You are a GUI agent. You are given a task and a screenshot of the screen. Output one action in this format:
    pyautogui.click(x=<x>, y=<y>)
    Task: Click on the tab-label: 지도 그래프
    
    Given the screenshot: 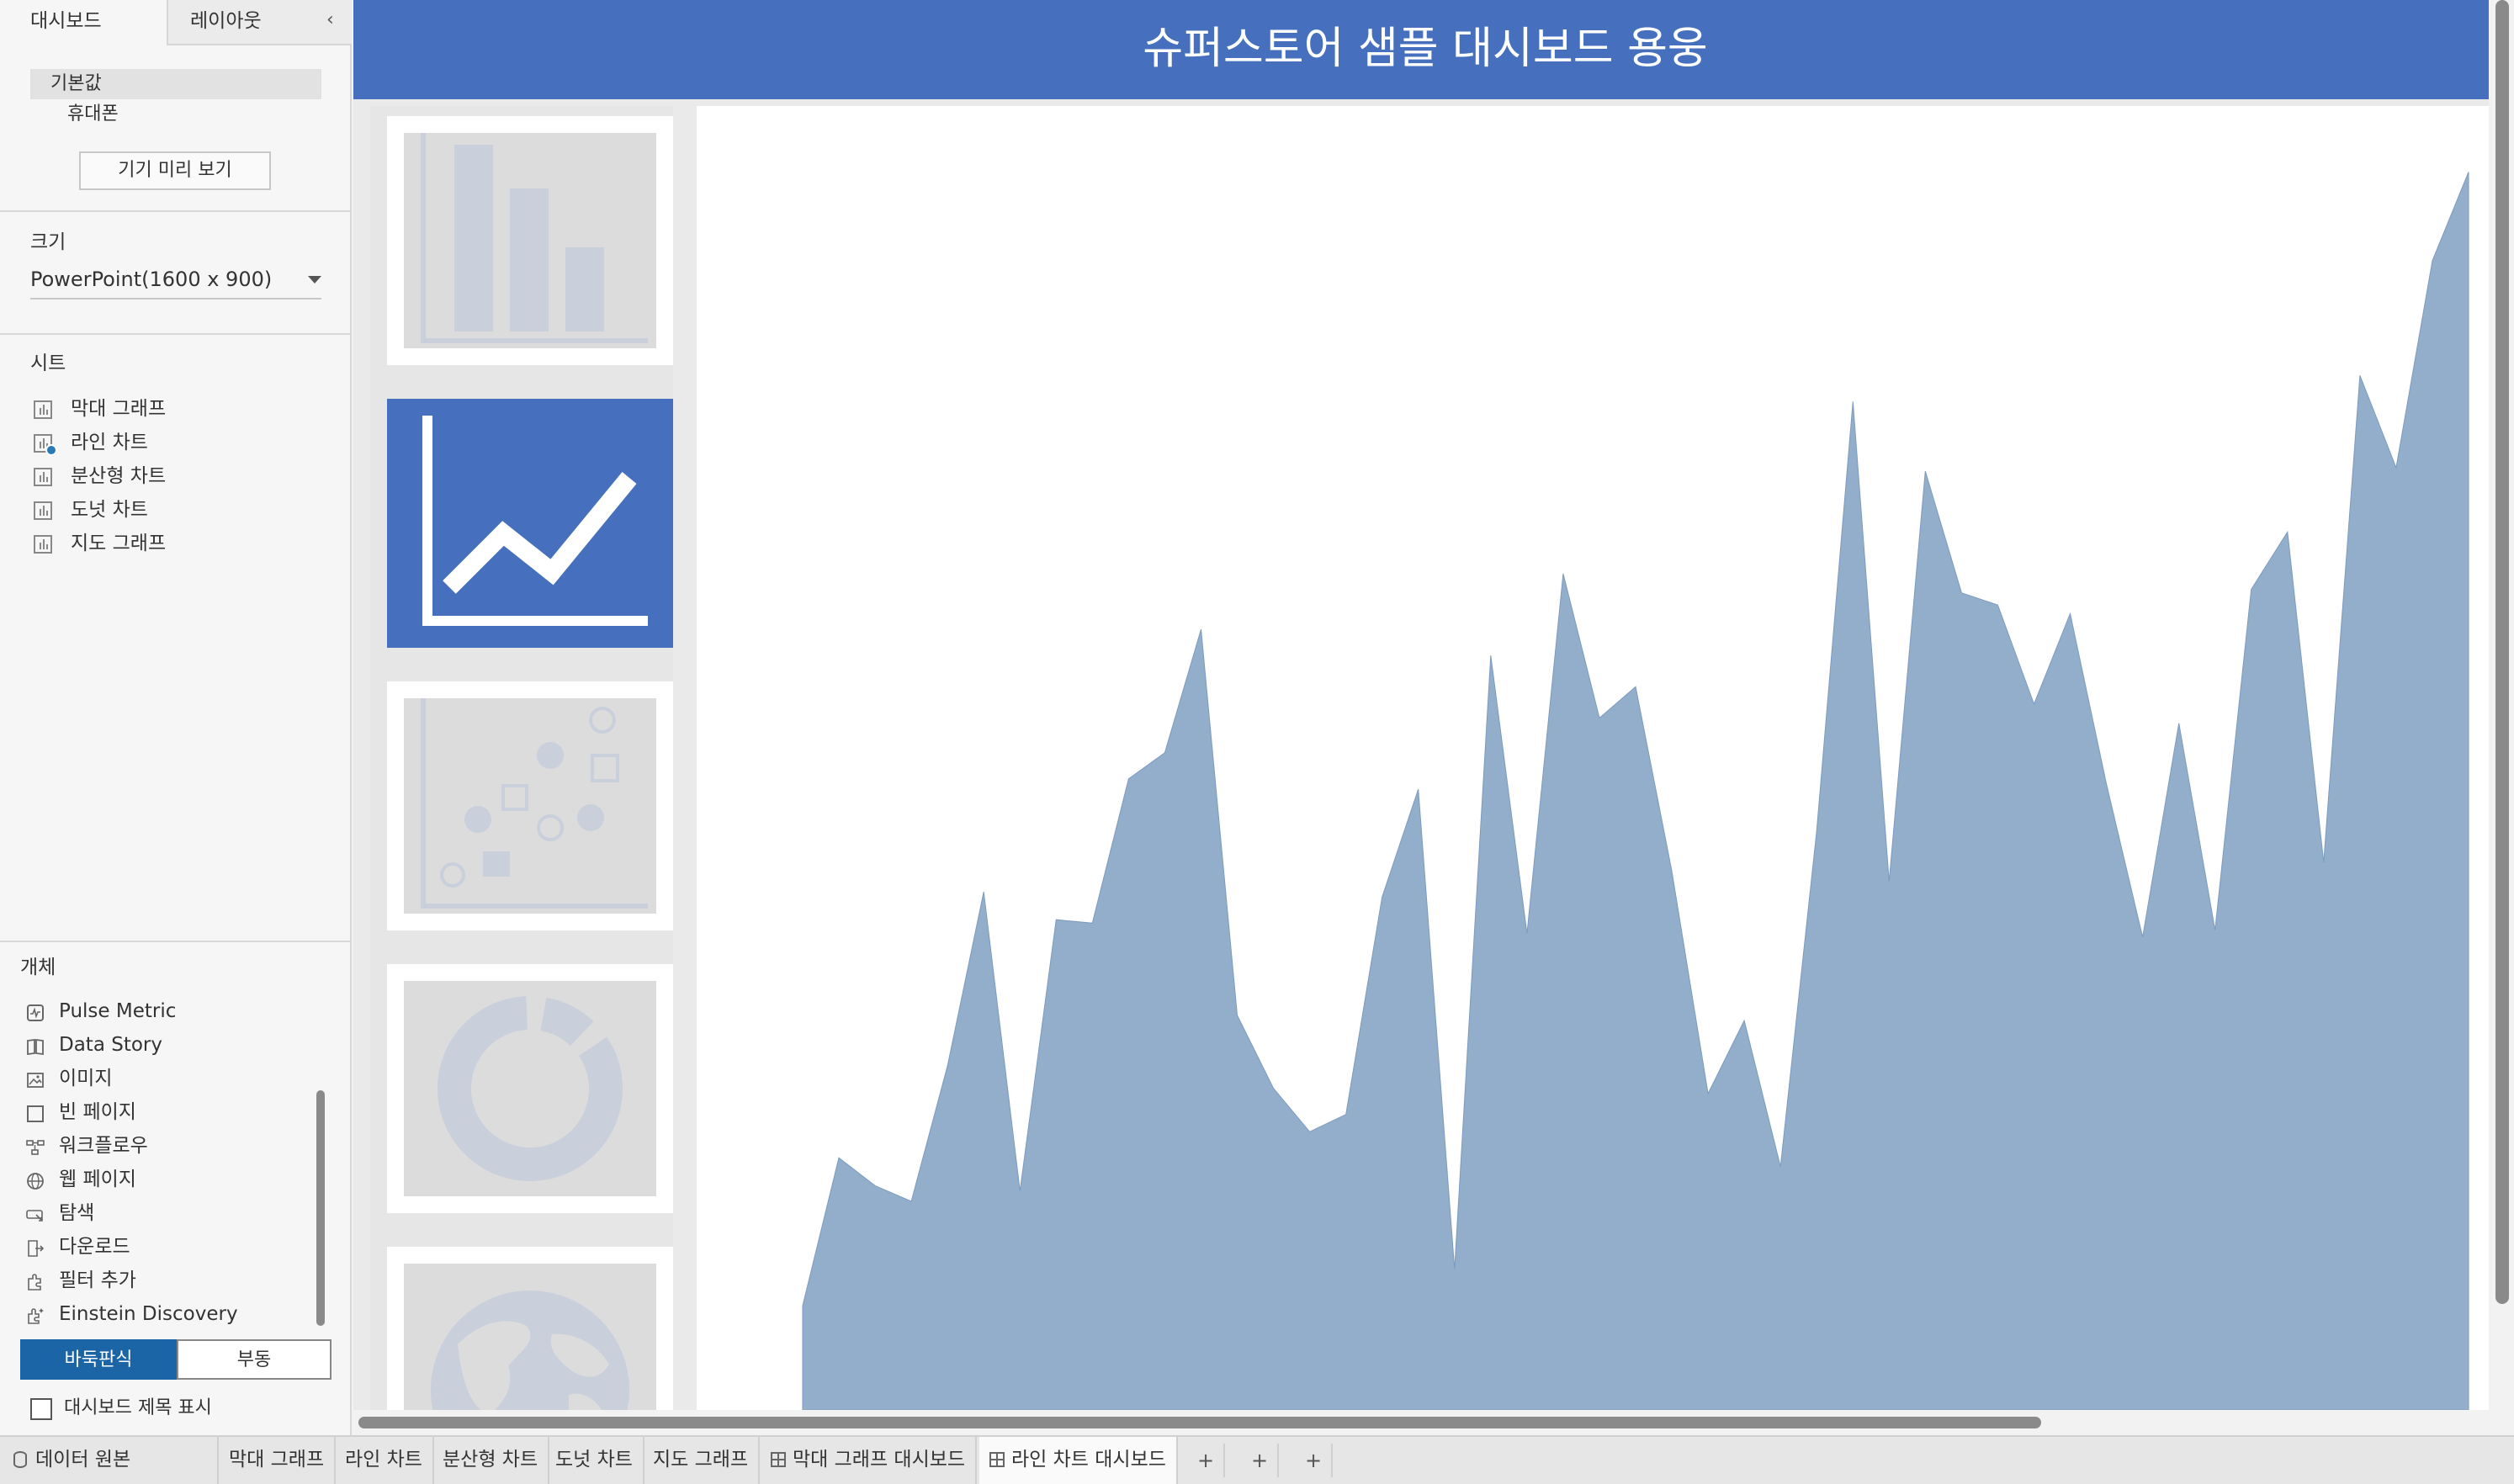 What is the action you would take?
    pyautogui.click(x=701, y=1460)
    